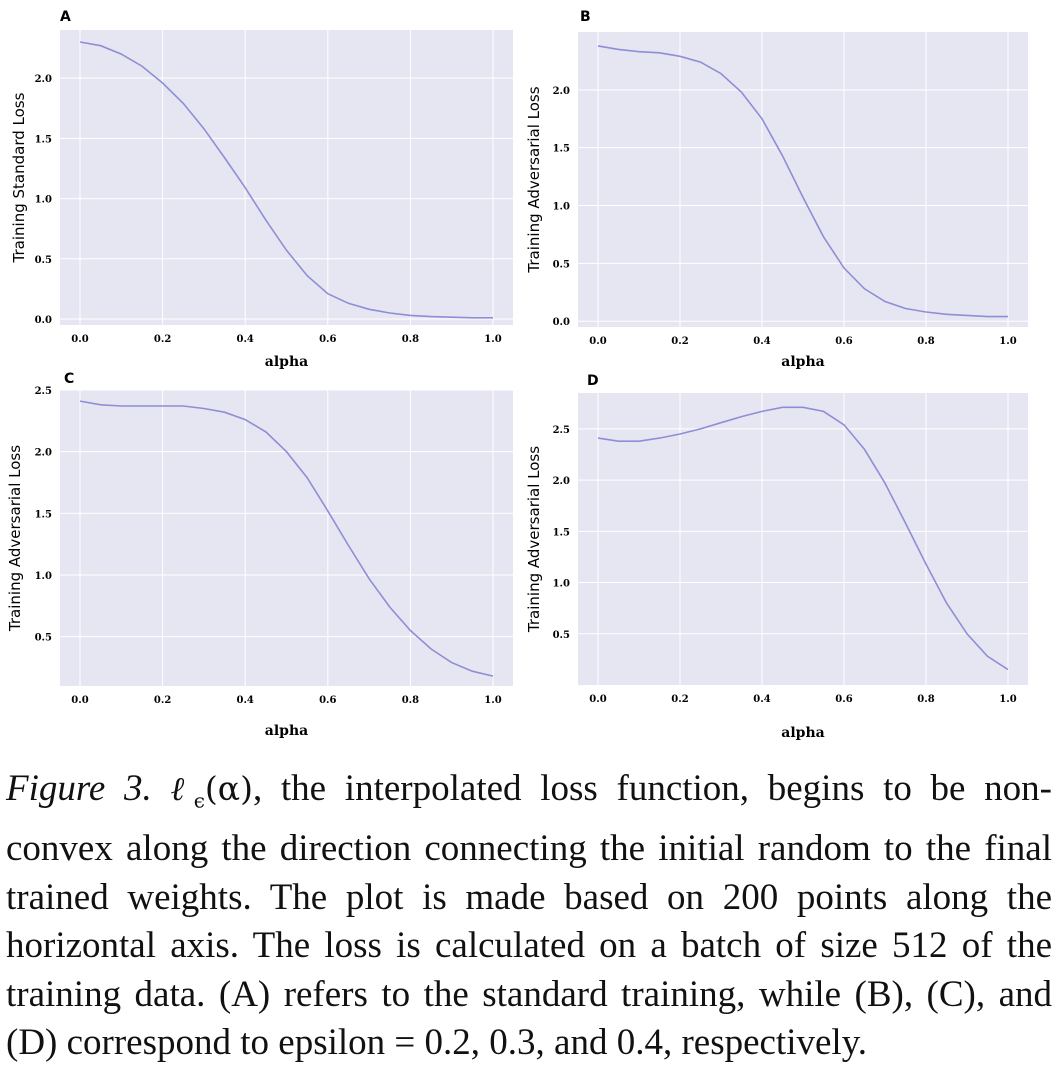  I want to click on caption-math: ℓϵ(α), so click(211, 791).